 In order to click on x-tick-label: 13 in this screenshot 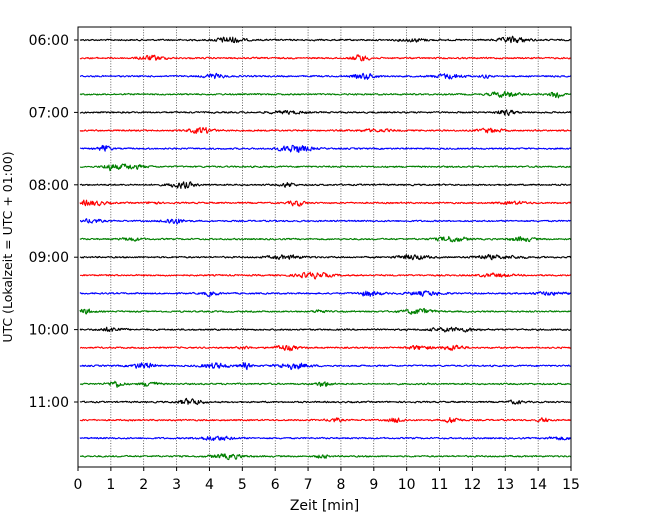, I will do `click(505, 485)`.